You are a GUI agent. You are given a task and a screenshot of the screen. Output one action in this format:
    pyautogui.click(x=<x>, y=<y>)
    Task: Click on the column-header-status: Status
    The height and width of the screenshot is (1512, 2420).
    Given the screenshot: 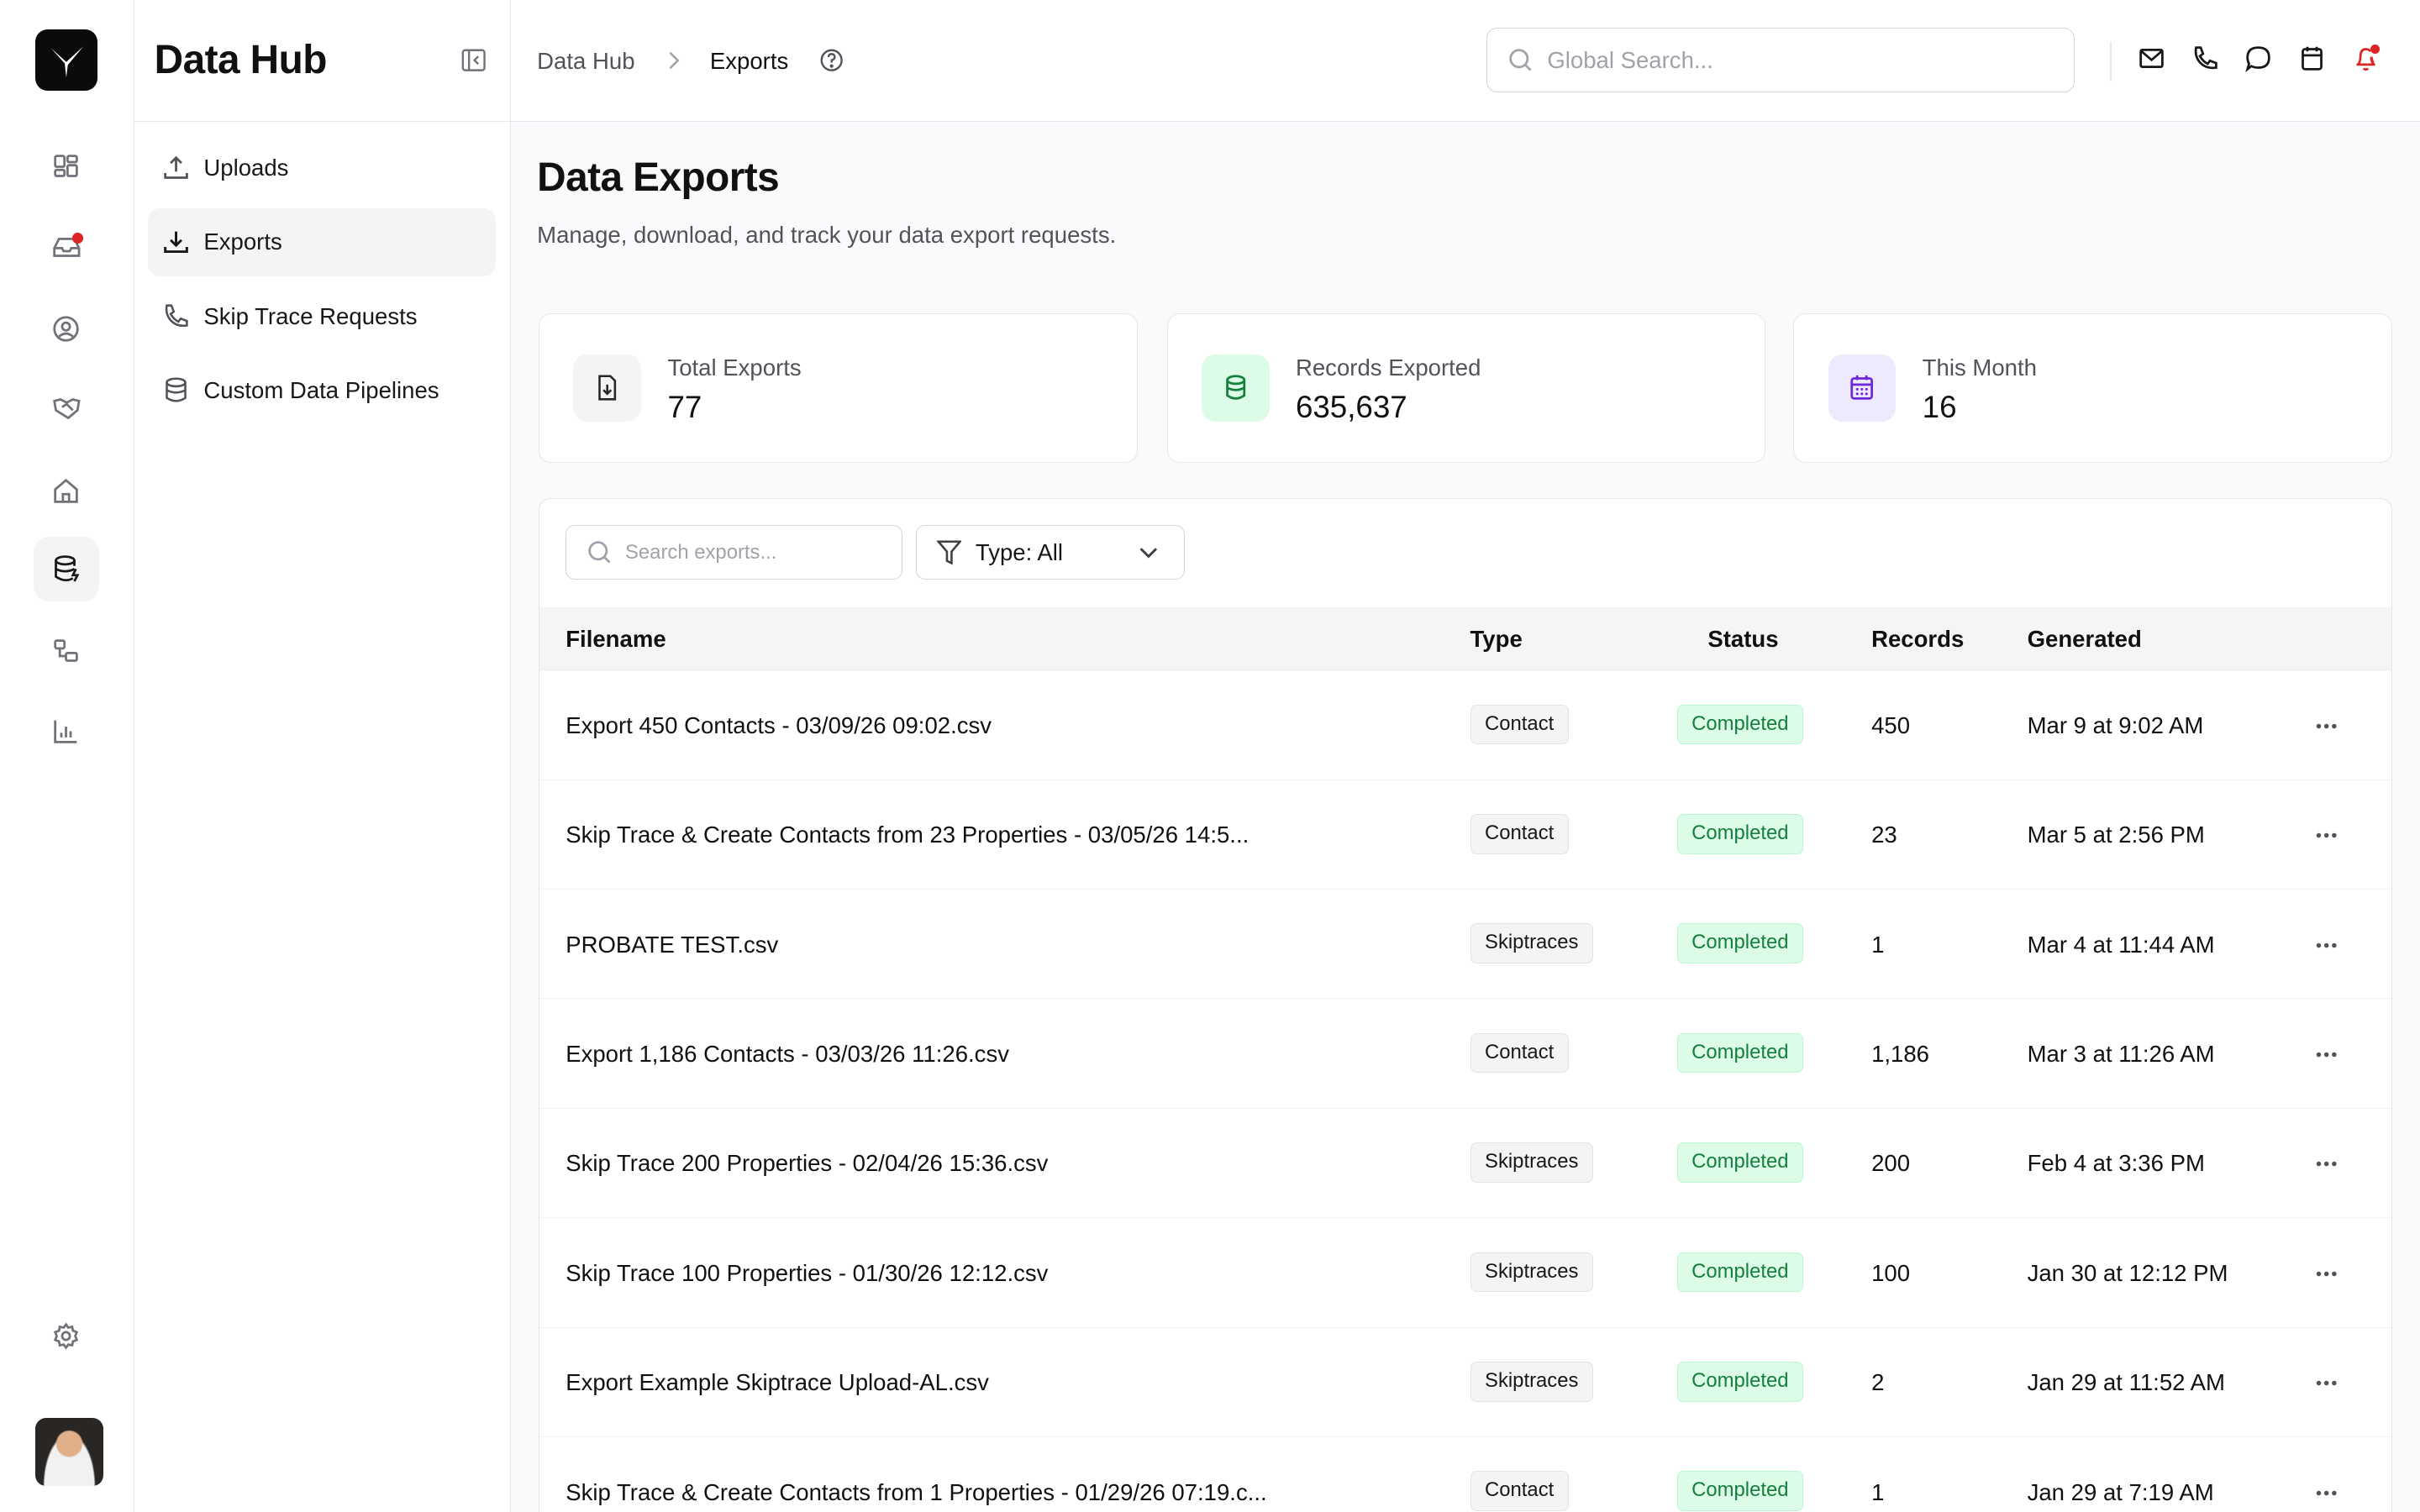 What is the action you would take?
    pyautogui.click(x=1743, y=638)
    